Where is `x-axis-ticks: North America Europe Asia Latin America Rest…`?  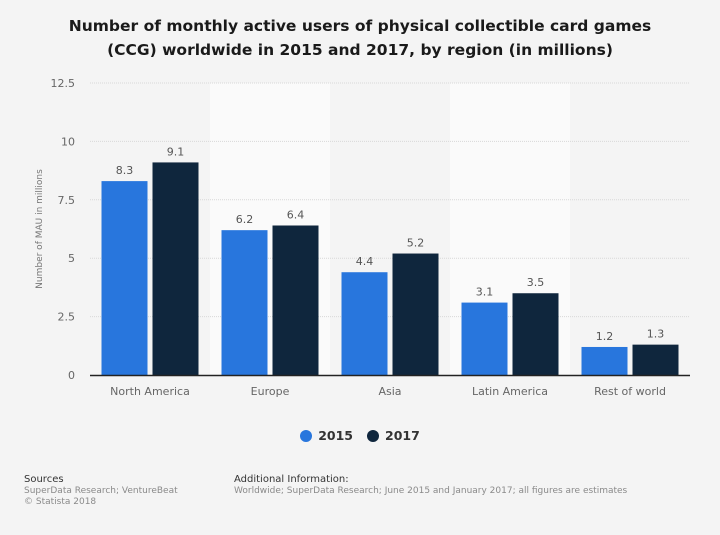 x-axis-ticks: North America Europe Asia Latin America Rest… is located at coordinates (388, 391).